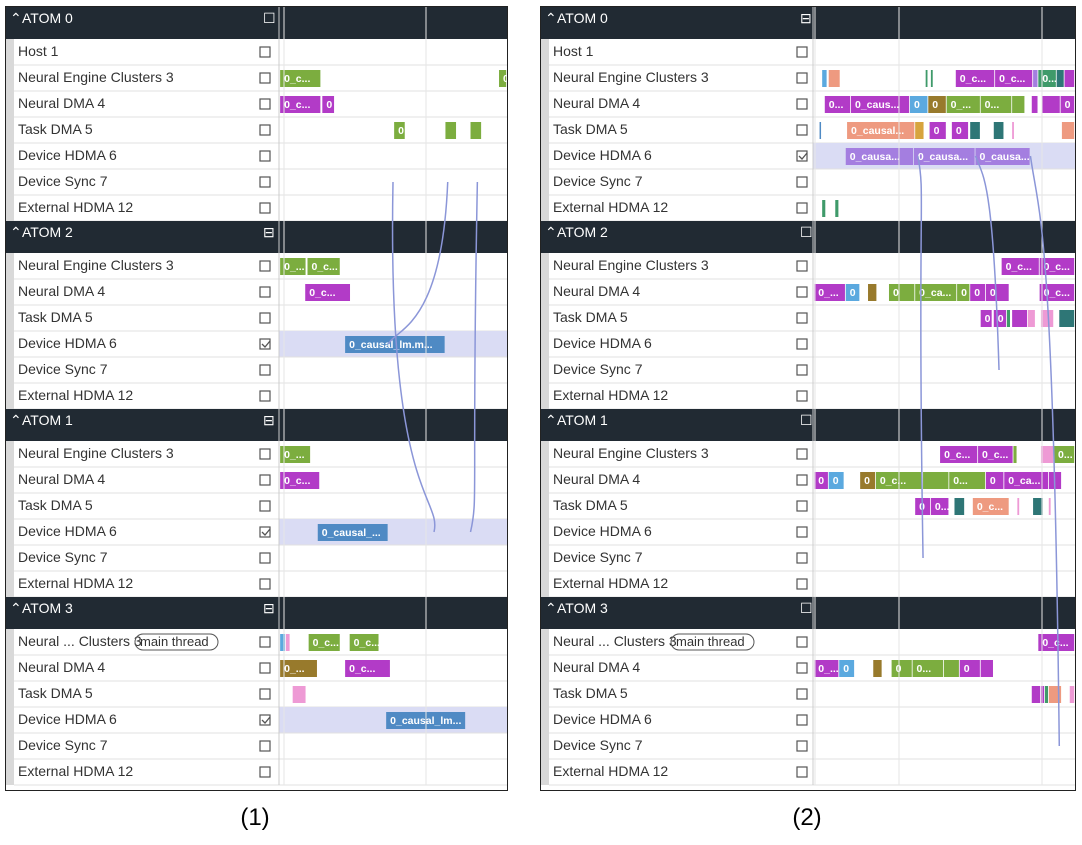  What do you see at coordinates (269, 608) in the screenshot?
I see `group-toggle-icon: ⊟` at bounding box center [269, 608].